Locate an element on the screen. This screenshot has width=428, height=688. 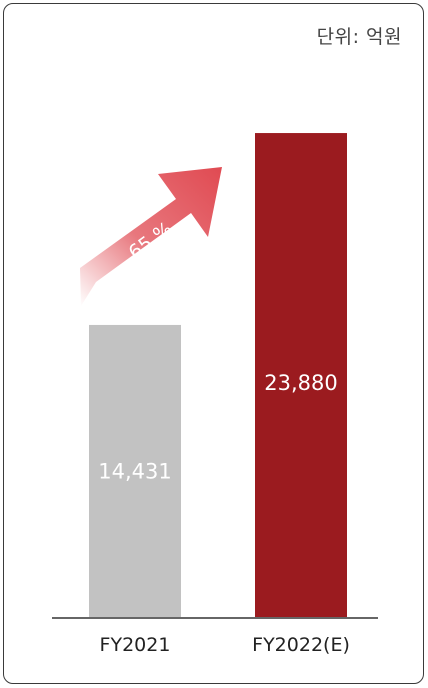
bar-fy2021 is located at coordinates (135, 471).